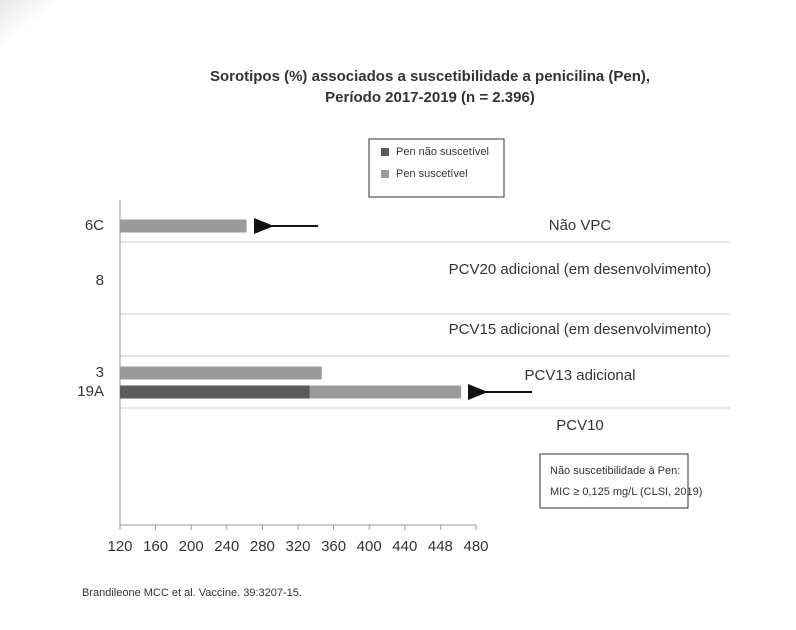 Image resolution: width=796 pixels, height=630 pixels. Describe the element at coordinates (155, 546) in the screenshot. I see `x-tick-label: 160` at that location.